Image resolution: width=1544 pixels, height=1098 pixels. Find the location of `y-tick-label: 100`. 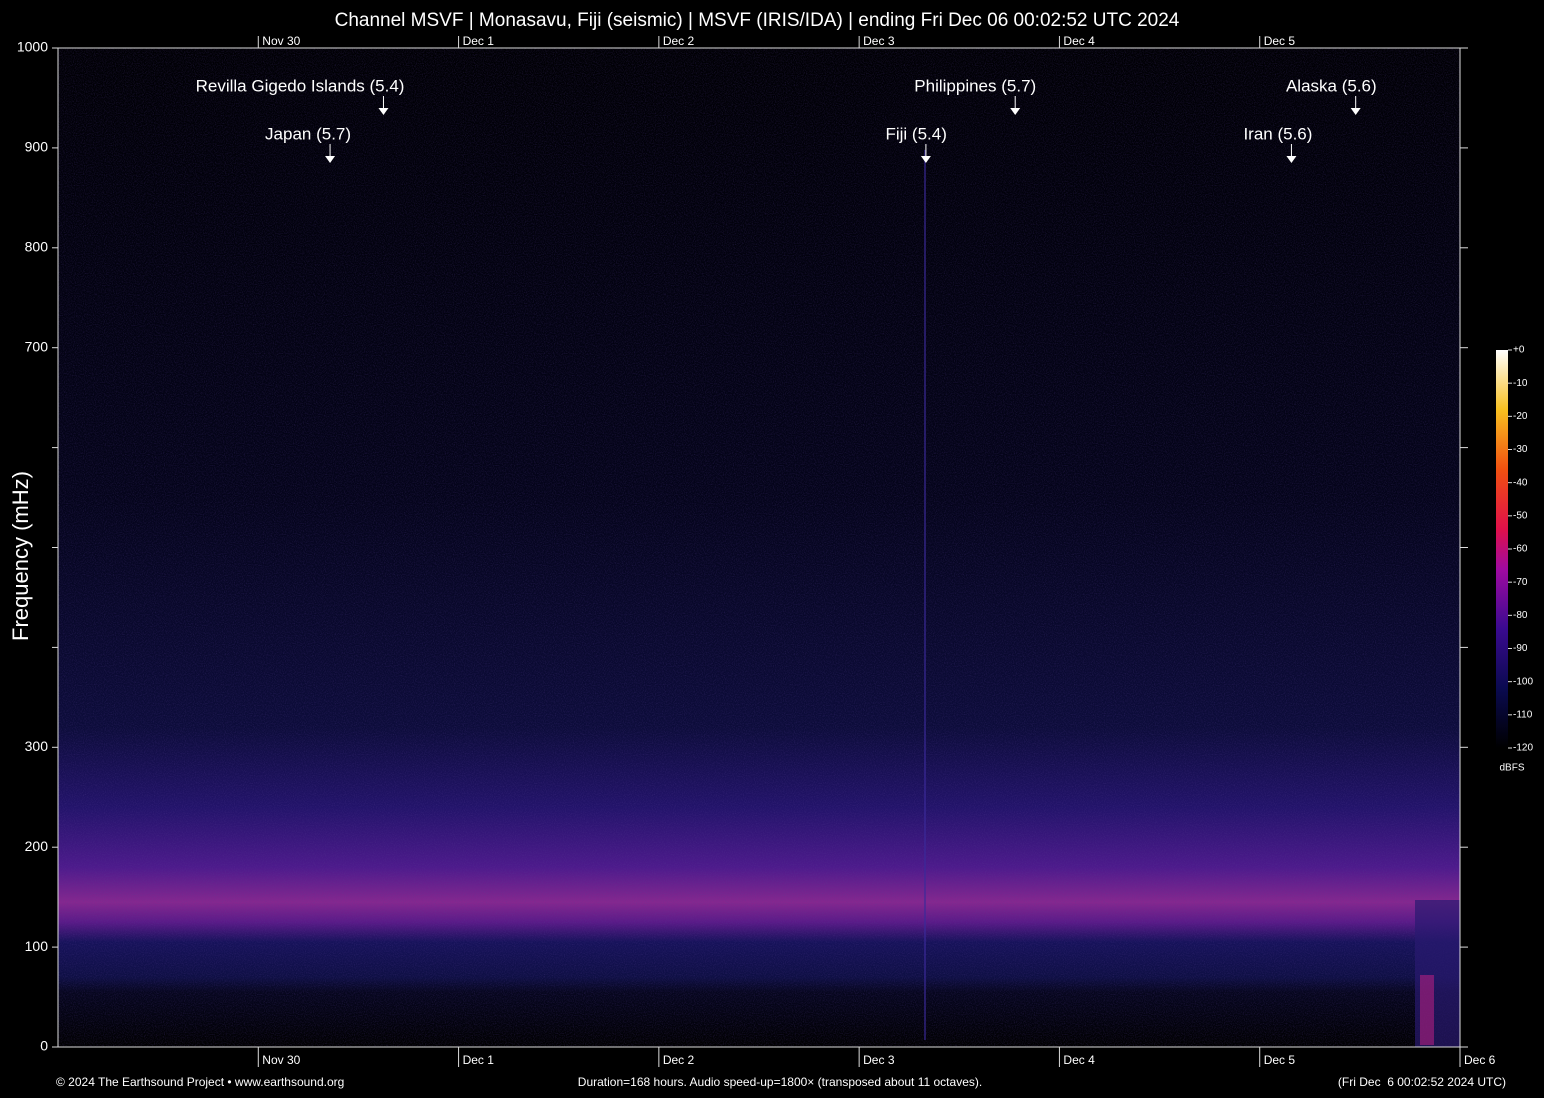

y-tick-label: 100 is located at coordinates (37, 946).